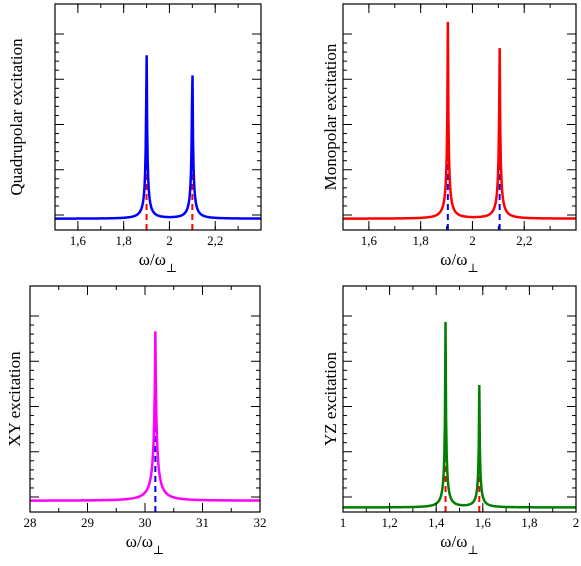  I want to click on y-axis-label: Monopolar excitation, so click(330, 116).